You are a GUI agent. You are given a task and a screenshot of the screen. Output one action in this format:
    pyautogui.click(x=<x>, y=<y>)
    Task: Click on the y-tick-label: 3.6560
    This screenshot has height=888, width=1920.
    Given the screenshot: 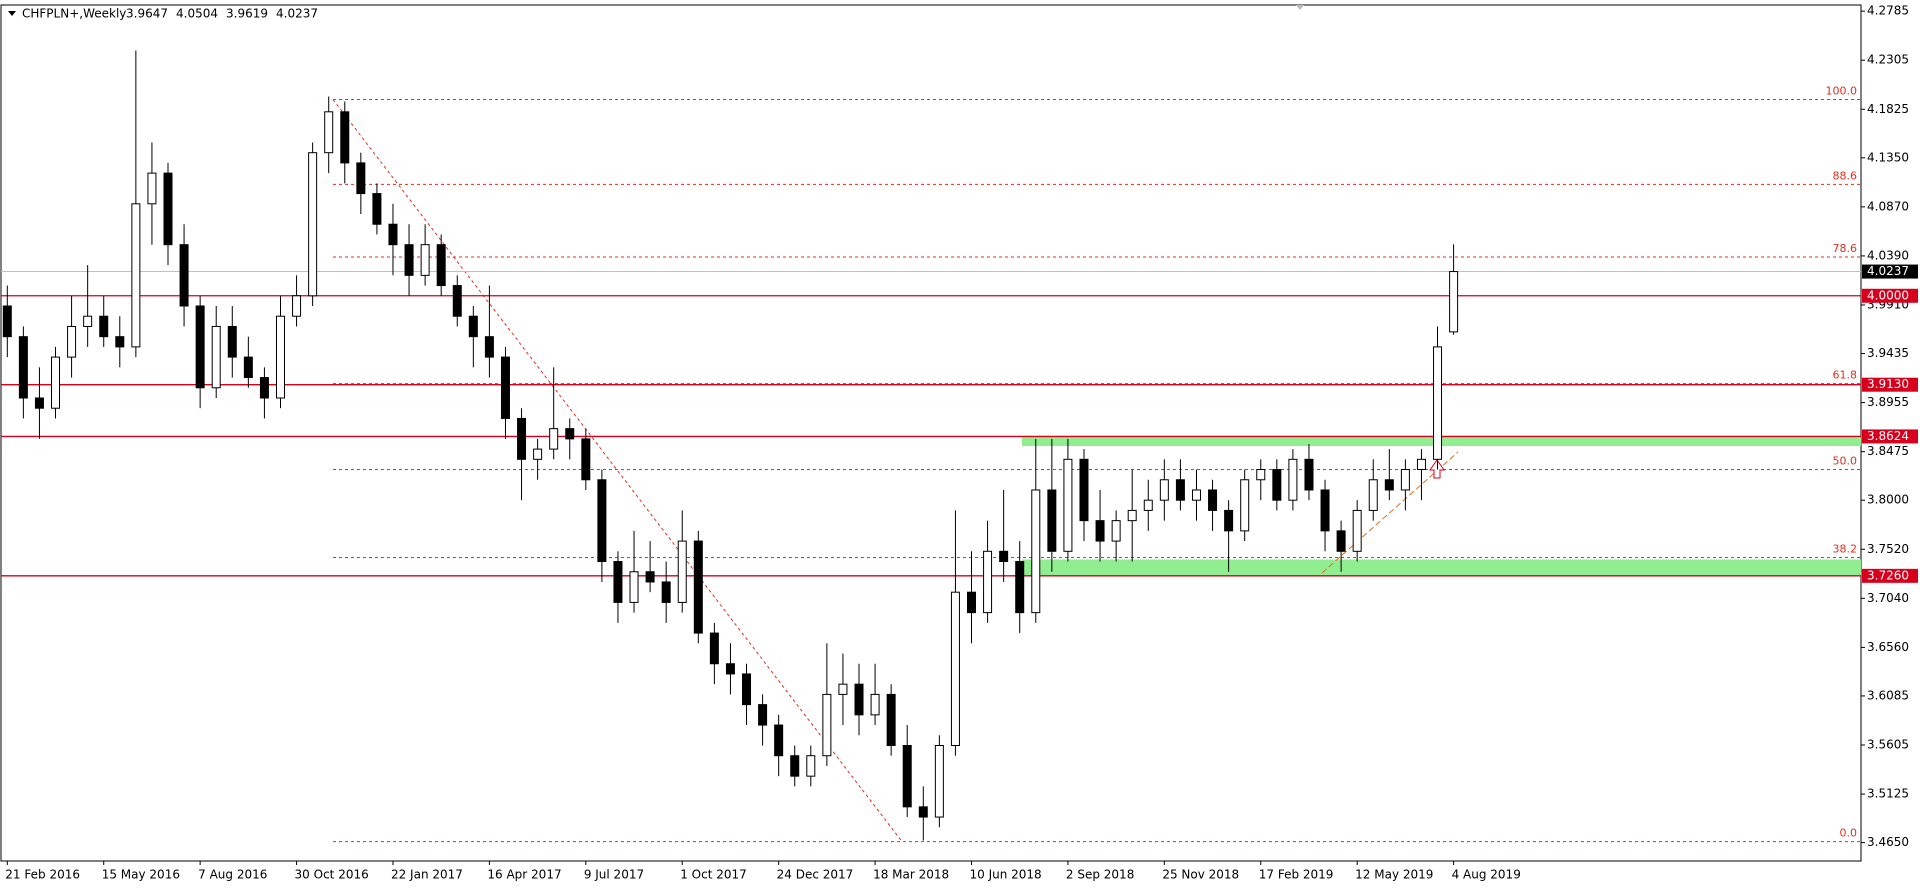 What is the action you would take?
    pyautogui.click(x=1888, y=647)
    